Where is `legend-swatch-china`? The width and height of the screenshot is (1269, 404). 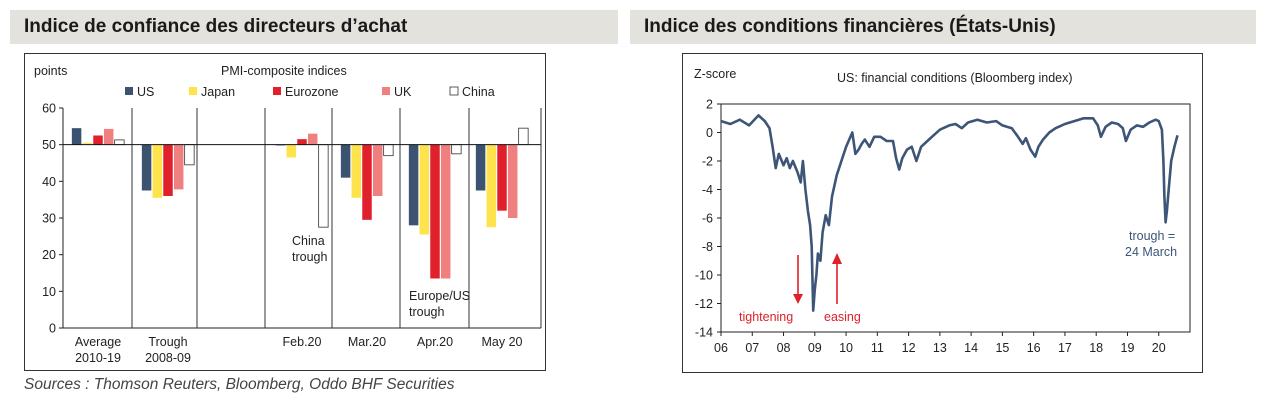
legend-swatch-china is located at coordinates (454, 91).